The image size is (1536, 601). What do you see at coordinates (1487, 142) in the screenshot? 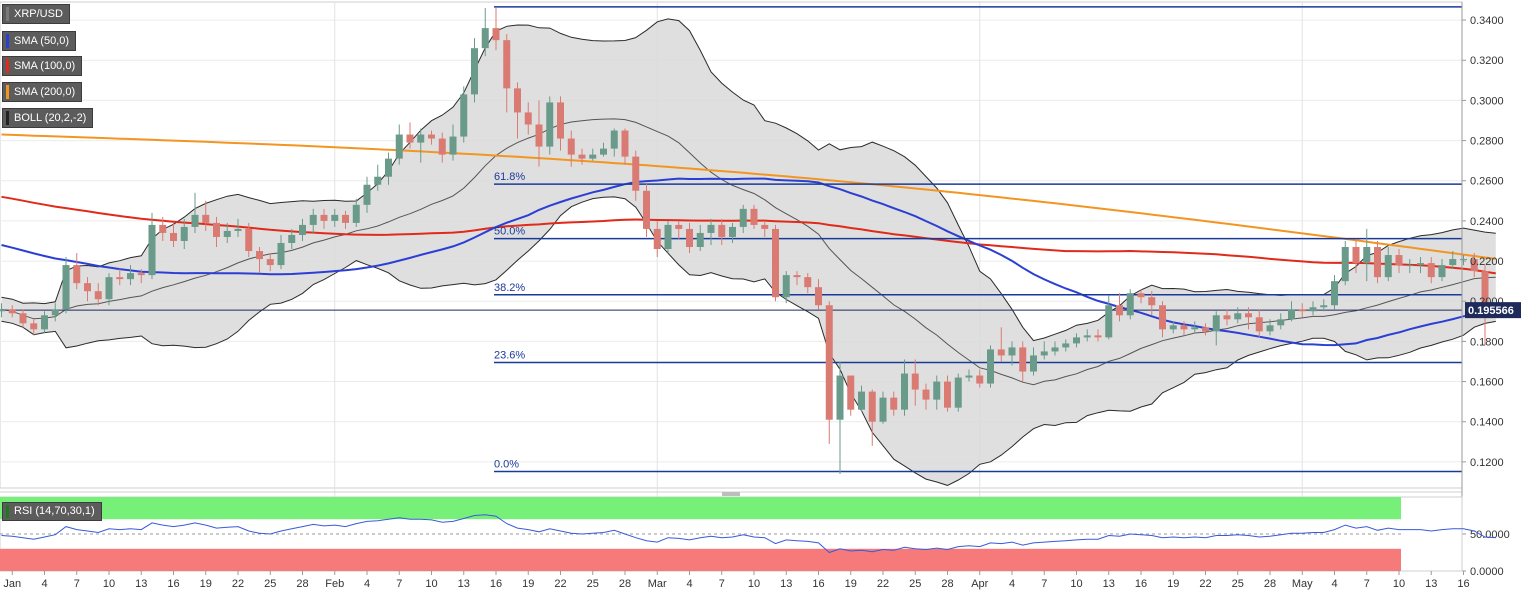
I see `price-tick-label: 0.2800` at bounding box center [1487, 142].